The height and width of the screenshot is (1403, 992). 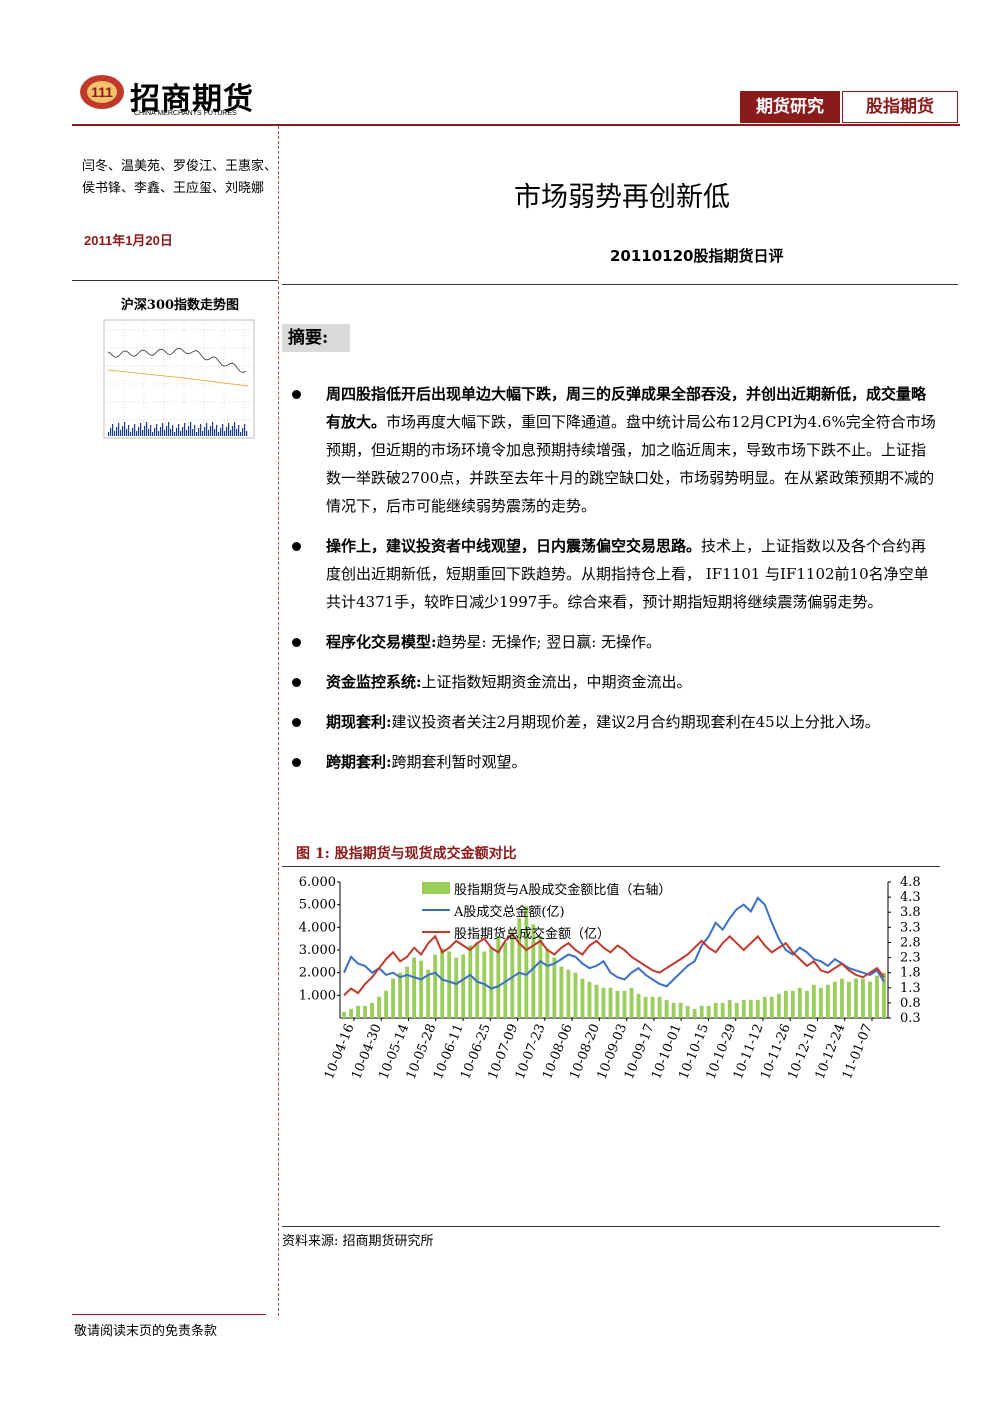 I want to click on company-english-name: CHINA MERCHANTS FUTURES, so click(x=185, y=113).